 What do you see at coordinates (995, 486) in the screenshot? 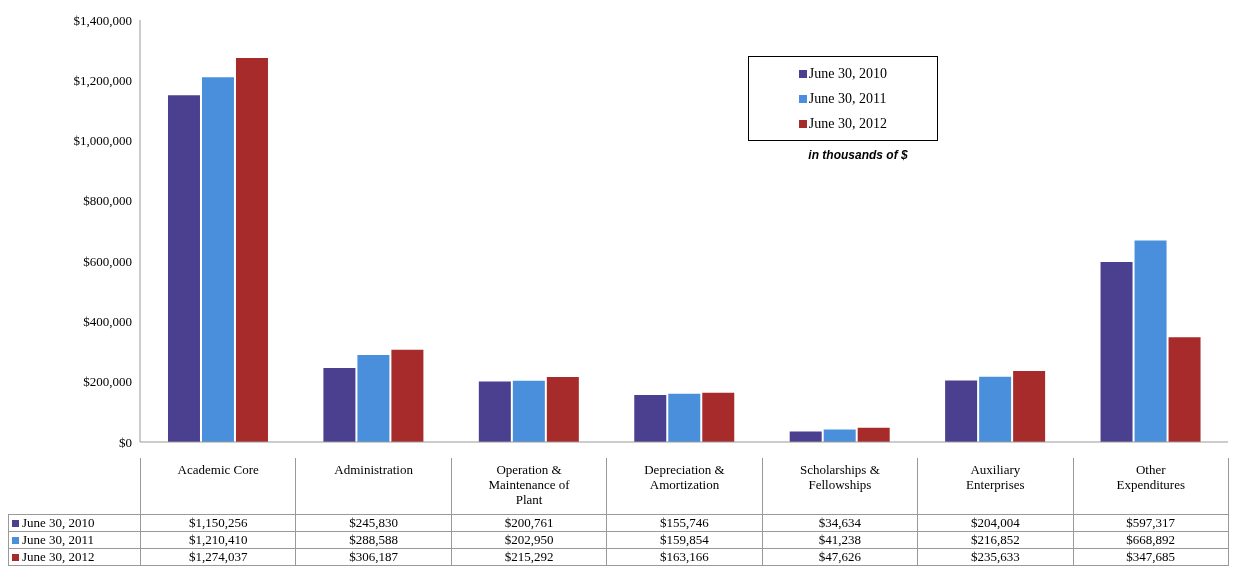
I see `x-tick-label: Auxiliary Enterprises` at bounding box center [995, 486].